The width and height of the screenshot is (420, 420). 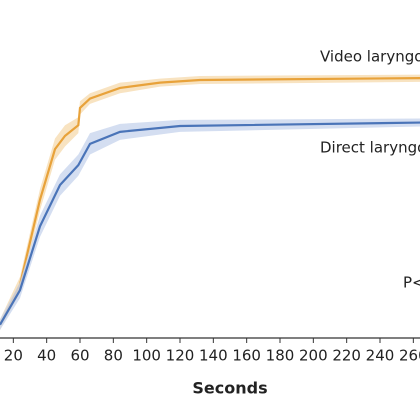 I want to click on x-axis-title: Seconds, so click(x=229, y=388).